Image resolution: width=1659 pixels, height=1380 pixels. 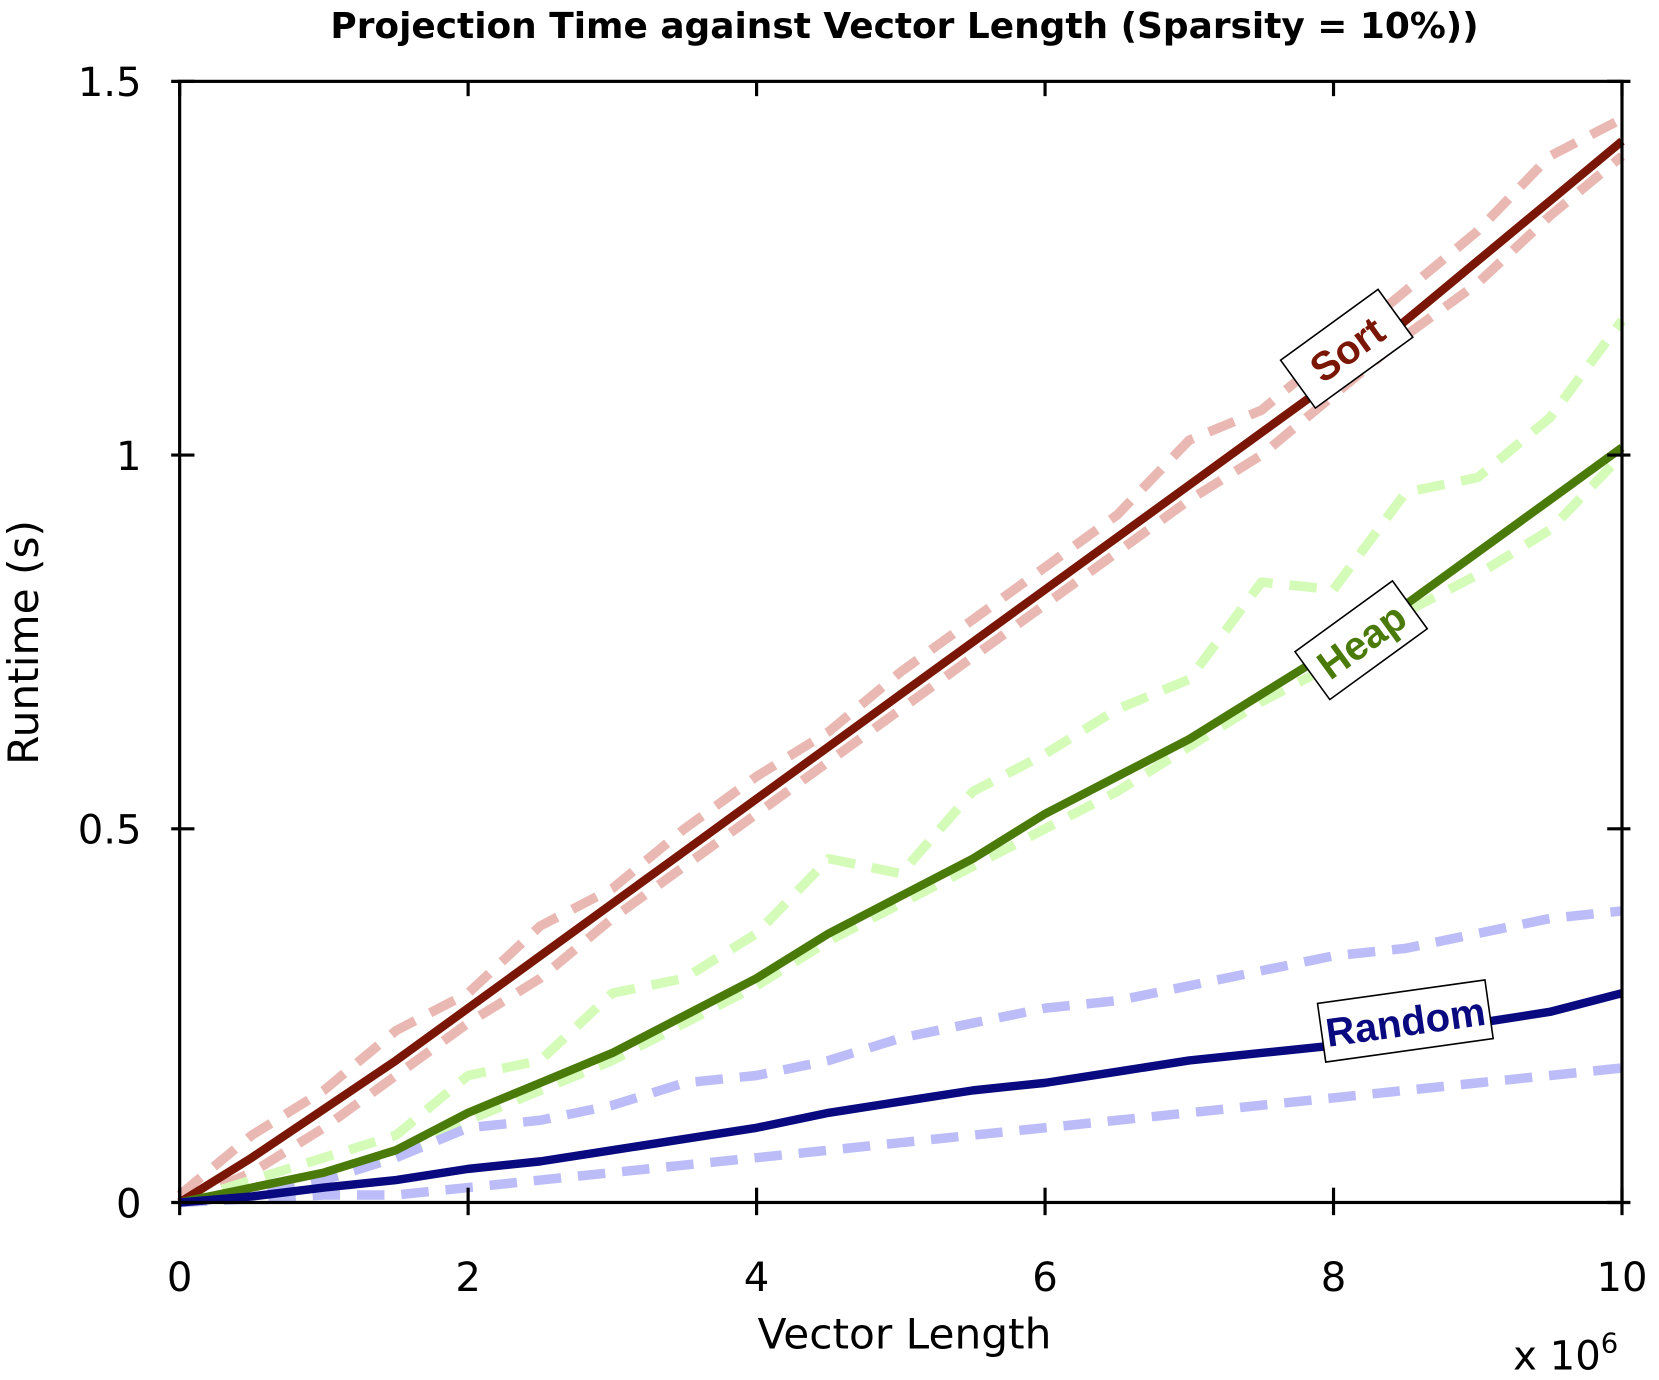 What do you see at coordinates (901, 1135) in the screenshot?
I see `series-line-random-lower` at bounding box center [901, 1135].